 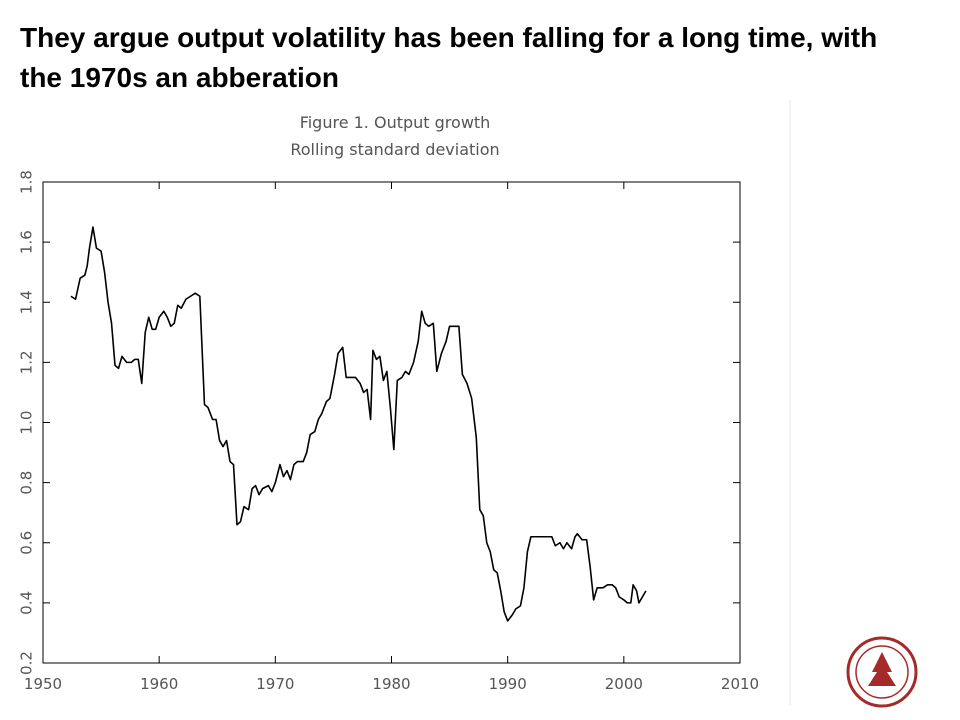 I want to click on y-tick-label: 0.4, so click(x=27, y=603).